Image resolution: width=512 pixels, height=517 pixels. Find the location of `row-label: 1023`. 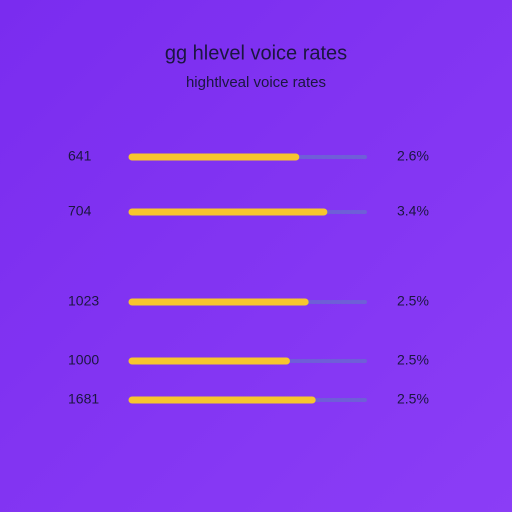

row-label: 1023 is located at coordinates (83, 301).